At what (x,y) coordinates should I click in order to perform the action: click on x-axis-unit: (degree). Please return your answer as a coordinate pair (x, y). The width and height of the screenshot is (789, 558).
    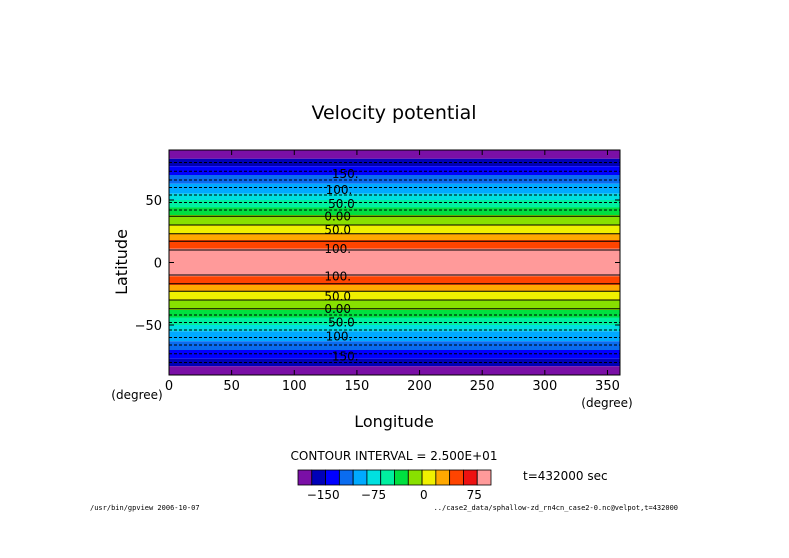
    Looking at the image, I should click on (606, 403).